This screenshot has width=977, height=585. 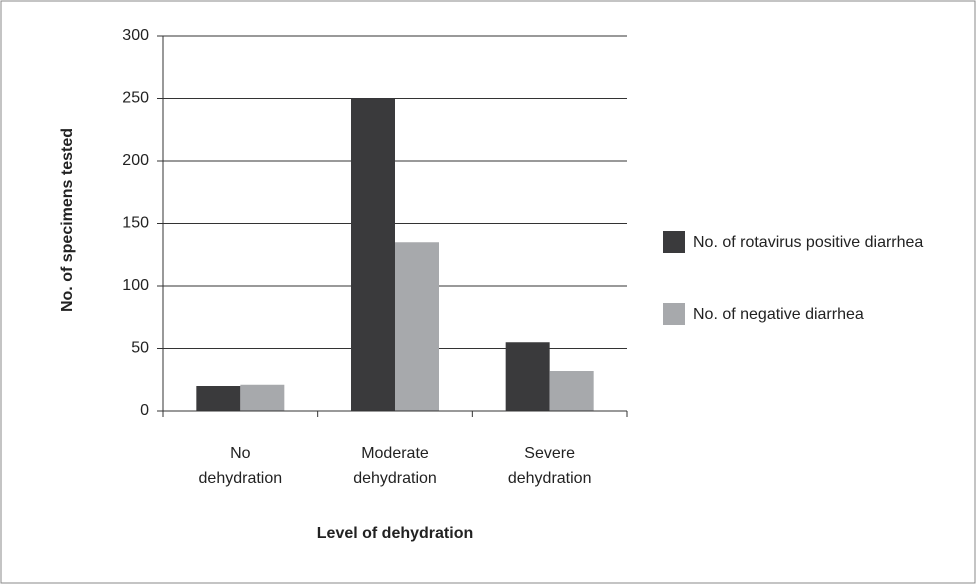 What do you see at coordinates (778, 314) in the screenshot?
I see `legend-label: No. of negative diarrhea` at bounding box center [778, 314].